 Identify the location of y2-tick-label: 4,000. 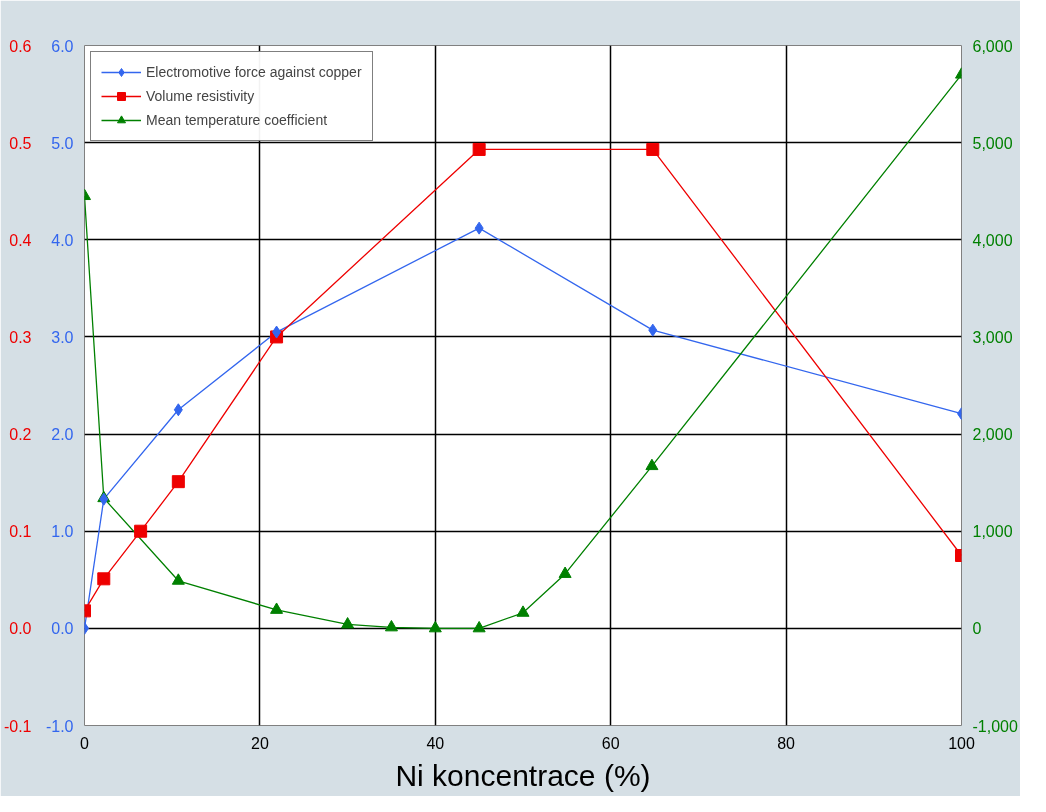
(992, 240).